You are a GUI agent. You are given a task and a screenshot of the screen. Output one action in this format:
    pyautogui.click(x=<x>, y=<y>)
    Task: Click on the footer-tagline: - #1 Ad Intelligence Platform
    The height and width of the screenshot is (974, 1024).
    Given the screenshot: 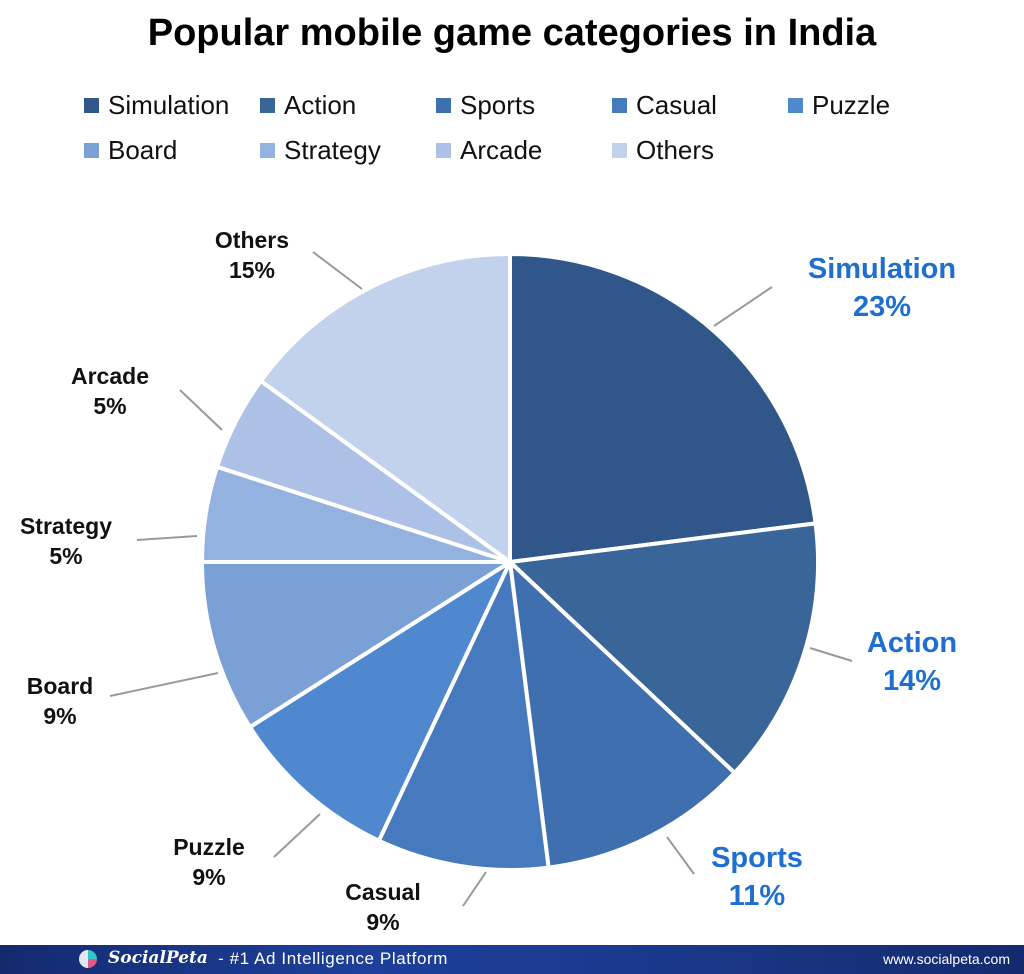 What is the action you would take?
    pyautogui.click(x=333, y=958)
    